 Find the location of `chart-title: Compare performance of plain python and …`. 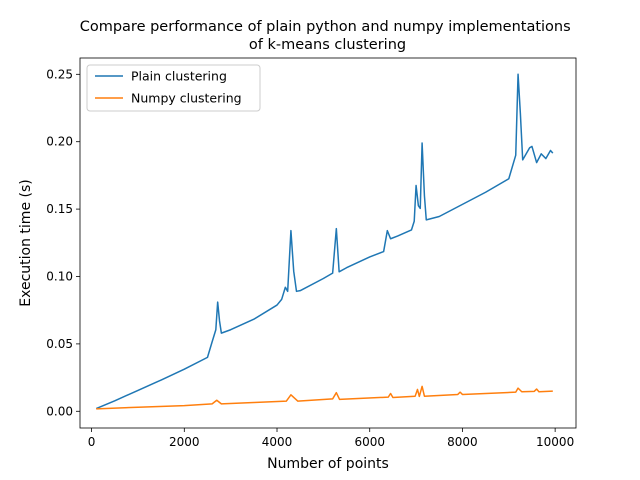

chart-title: Compare performance of plain python and … is located at coordinates (328, 36).